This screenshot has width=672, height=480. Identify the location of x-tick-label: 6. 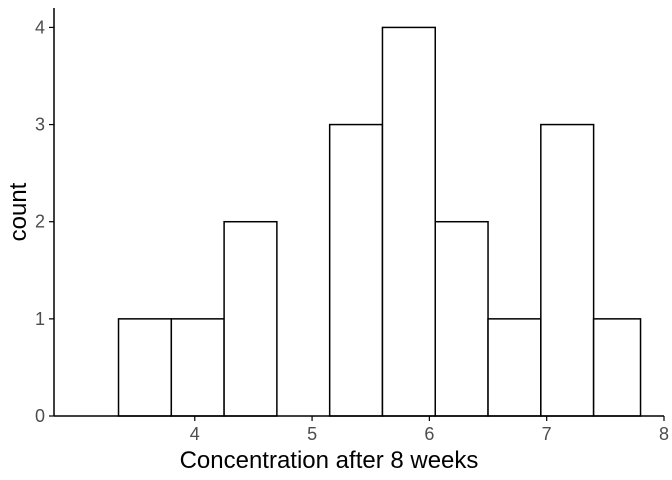
(429, 434).